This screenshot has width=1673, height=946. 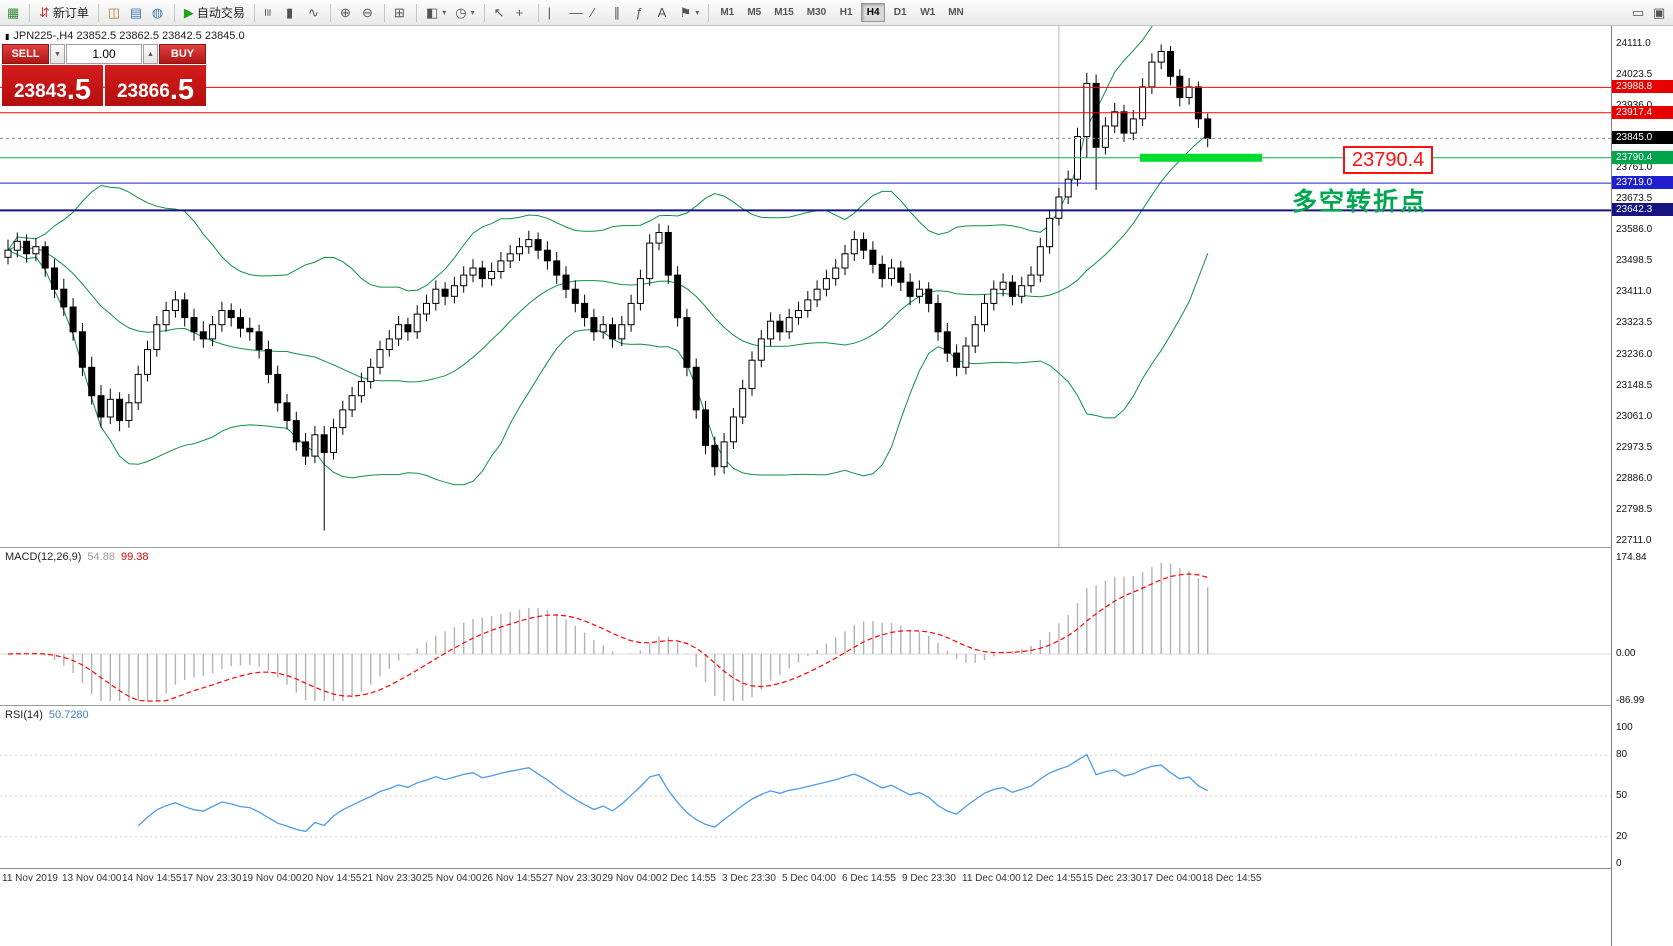 I want to click on zoom-in-button: ⊕, so click(x=346, y=12).